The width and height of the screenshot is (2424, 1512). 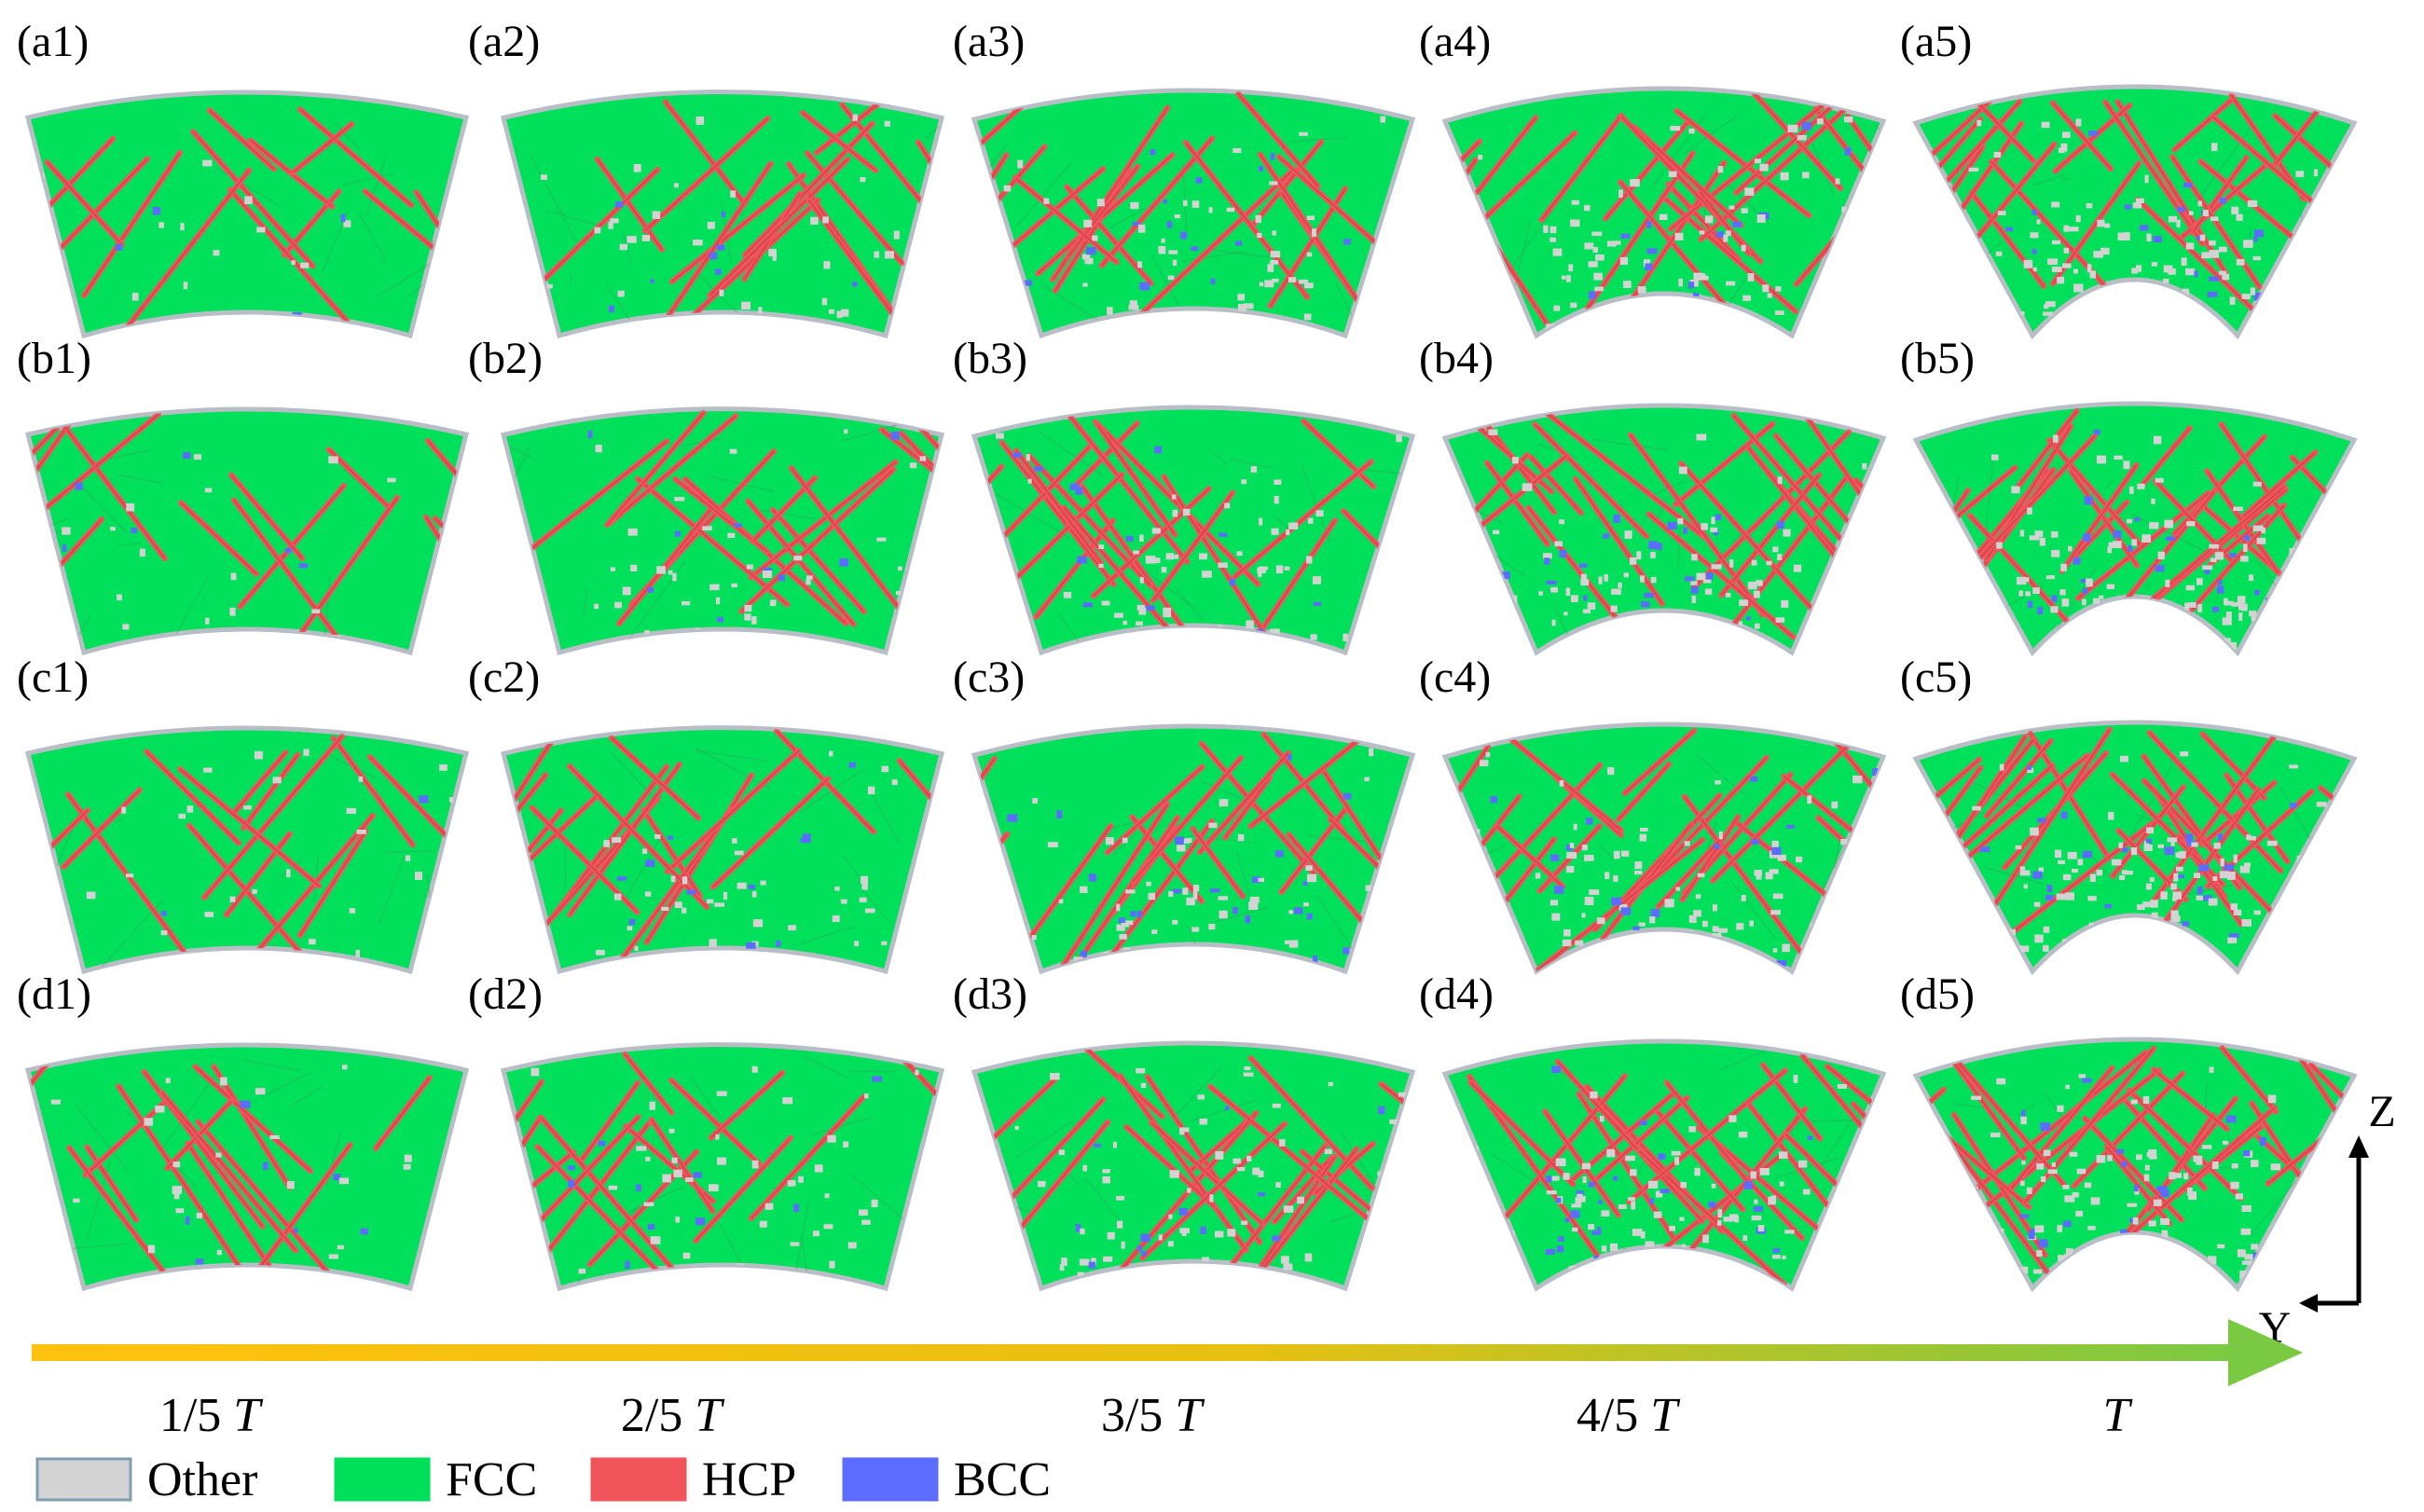 What do you see at coordinates (706, 814) in the screenshot?
I see `panel-c2: (c2)` at bounding box center [706, 814].